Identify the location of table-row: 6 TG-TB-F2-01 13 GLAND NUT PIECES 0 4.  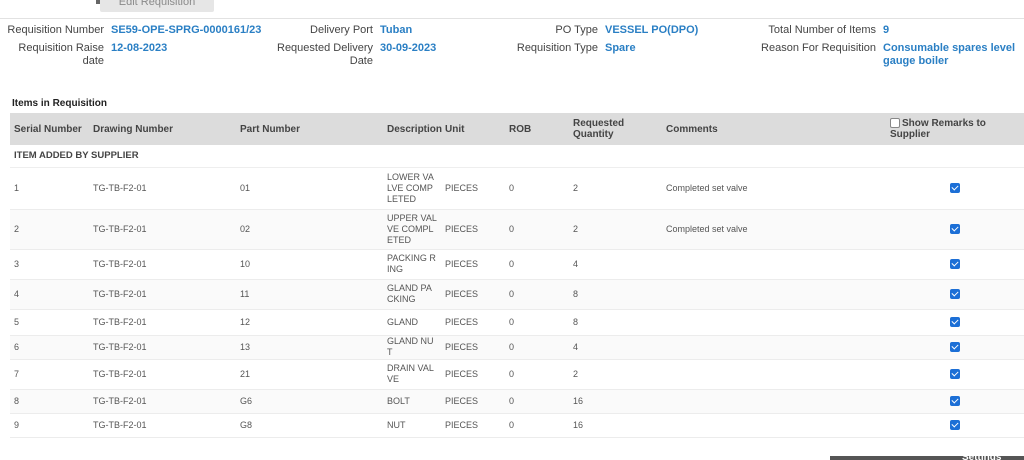
(517, 347).